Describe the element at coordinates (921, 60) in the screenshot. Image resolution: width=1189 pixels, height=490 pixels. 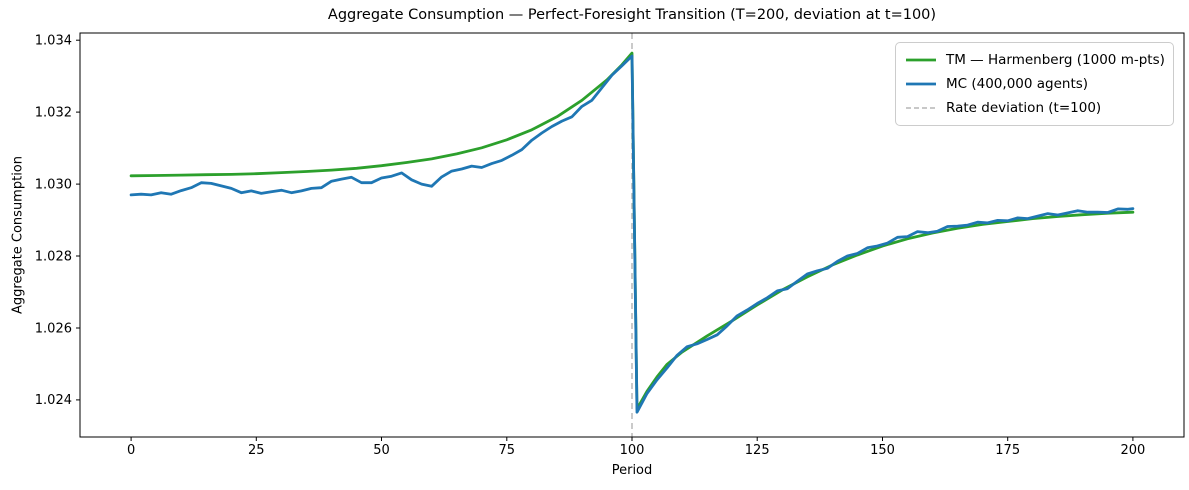
I see `tm-line-swatch` at that location.